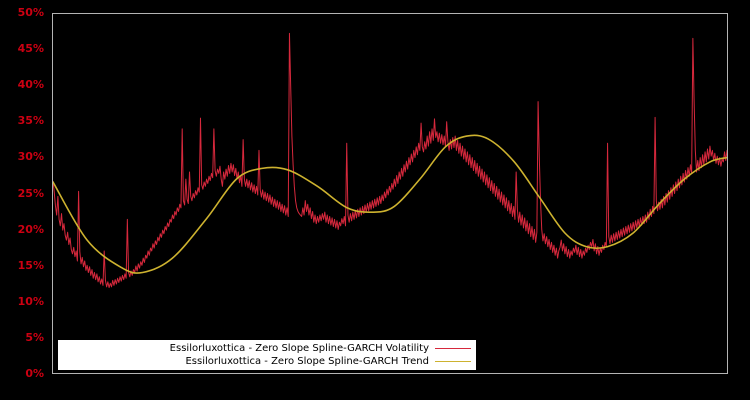 Image resolution: width=750 pixels, height=400 pixels. I want to click on y-tick-label: 45%, so click(30, 49).